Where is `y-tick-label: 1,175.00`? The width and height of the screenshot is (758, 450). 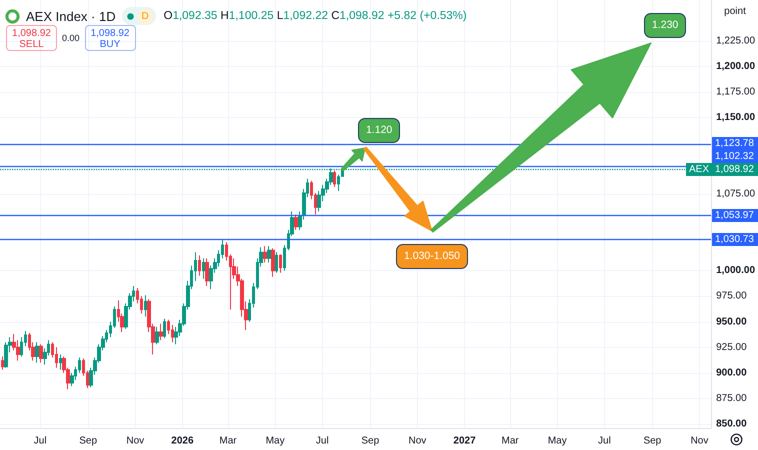
y-tick-label: 1,175.00 is located at coordinates (736, 92).